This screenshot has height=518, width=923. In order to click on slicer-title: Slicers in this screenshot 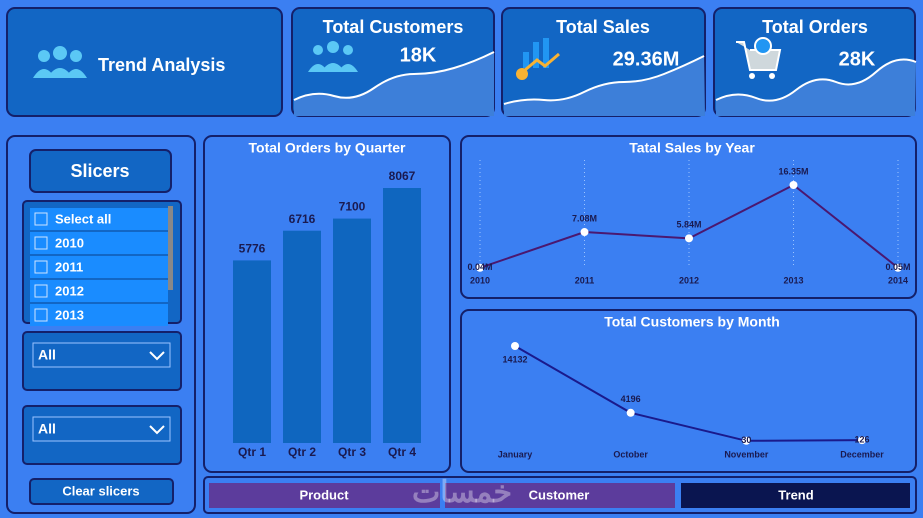, I will do `click(99, 171)`.